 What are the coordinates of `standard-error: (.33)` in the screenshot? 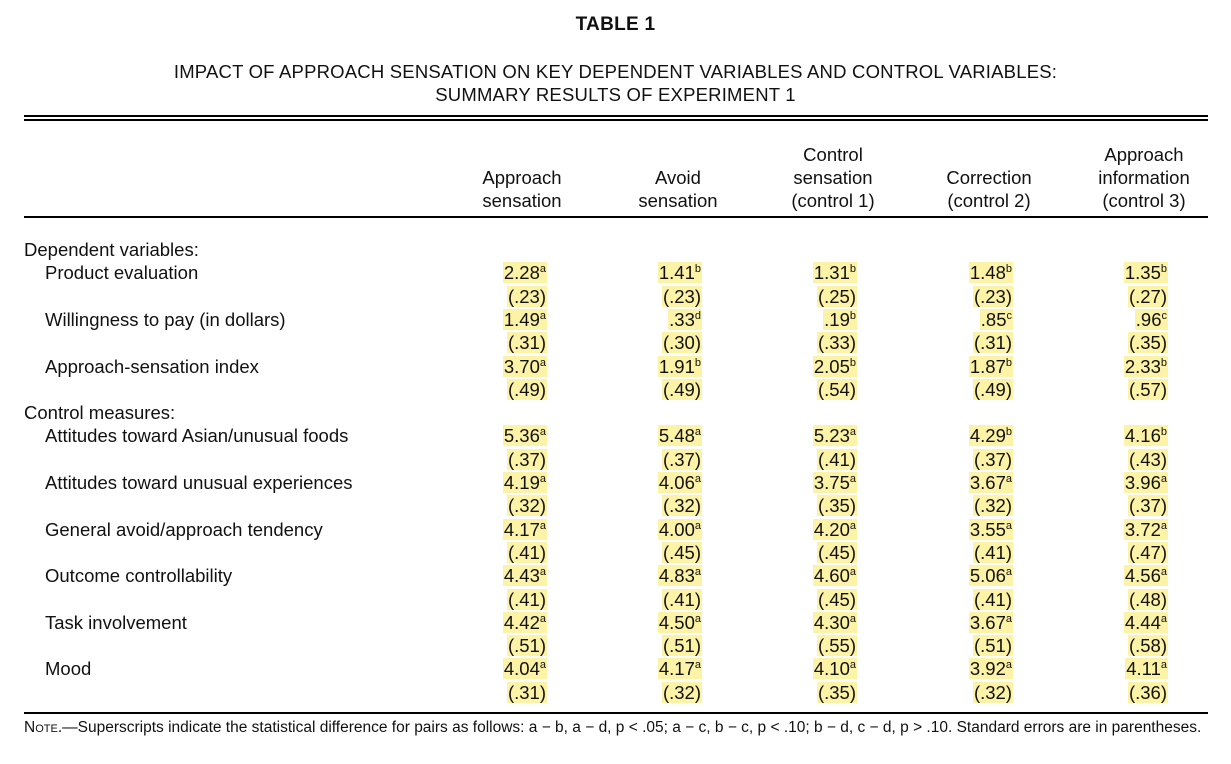 It's located at (836, 343).